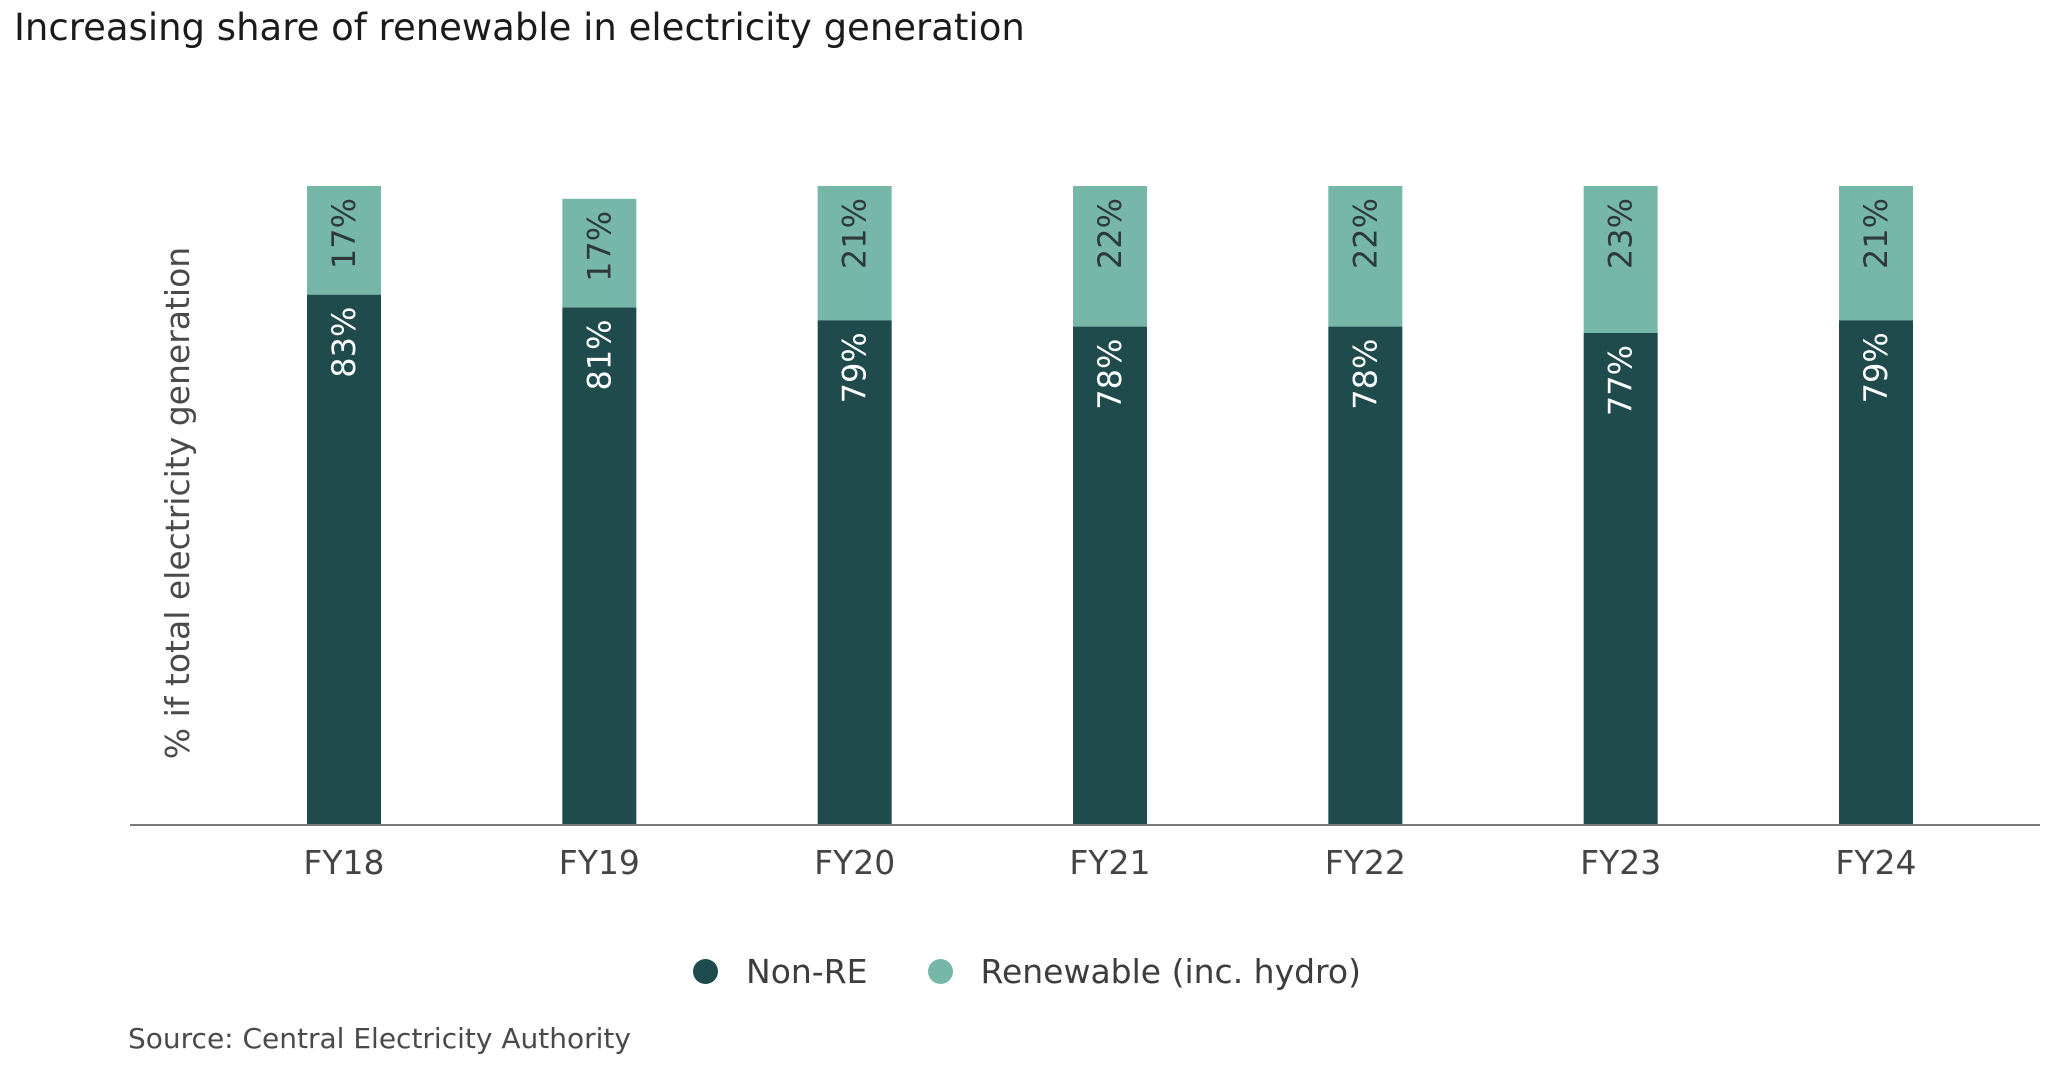 This screenshot has width=2054, height=1070. I want to click on data-label-renewable-fy24: 21%, so click(1876, 233).